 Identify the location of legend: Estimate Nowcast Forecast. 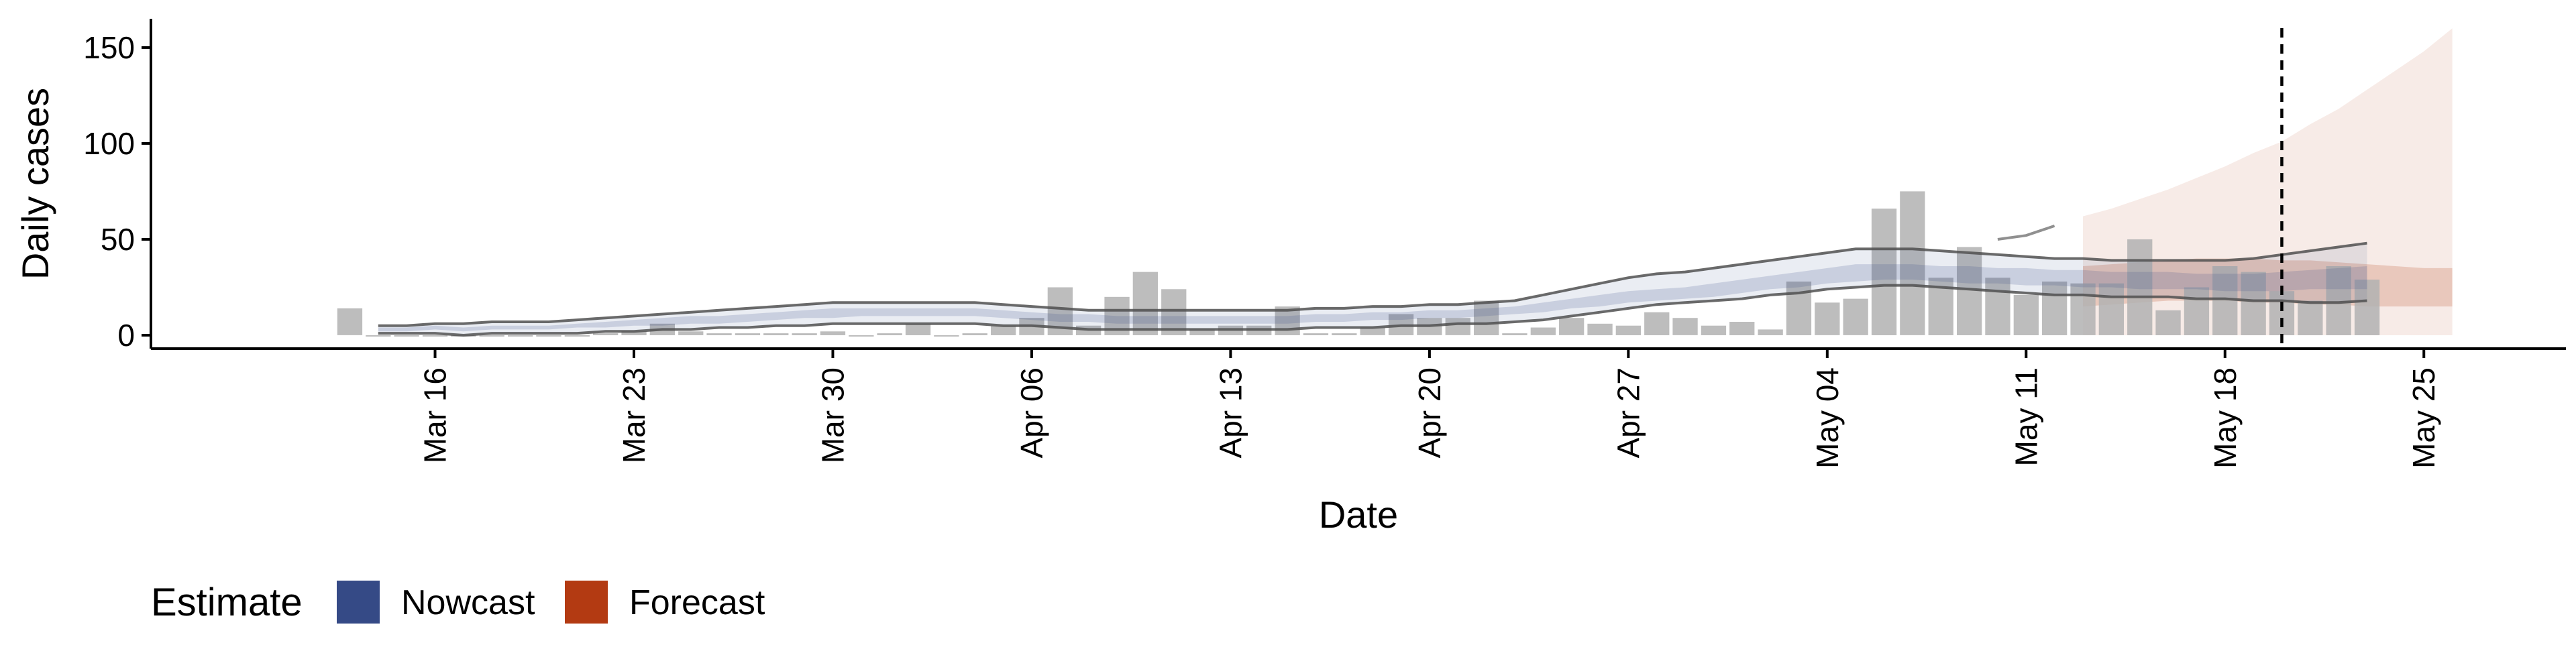
(458, 602).